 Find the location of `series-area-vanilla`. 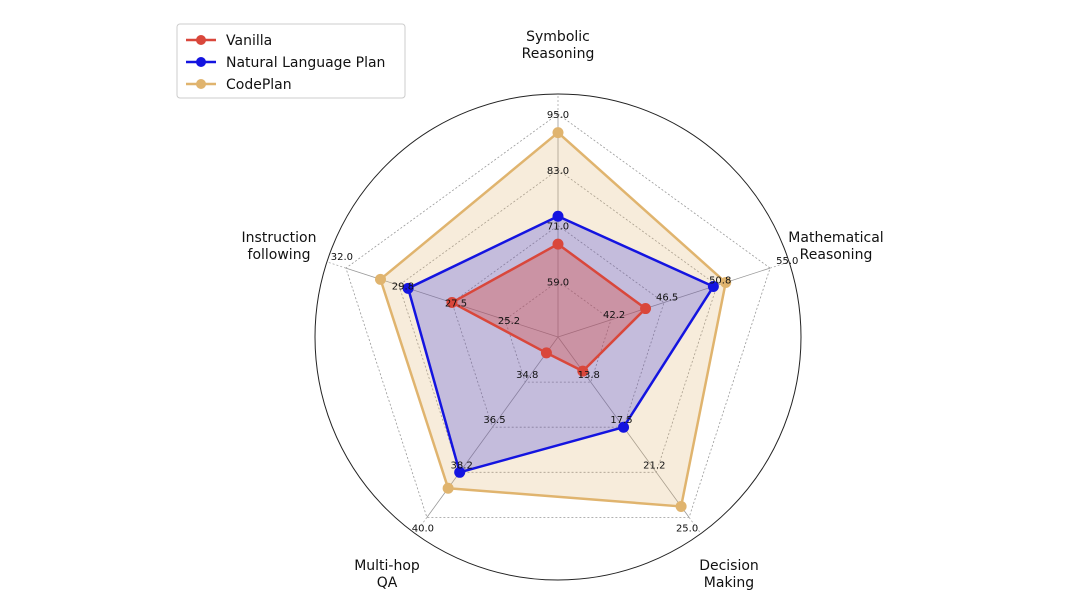

series-area-vanilla is located at coordinates (548, 307).